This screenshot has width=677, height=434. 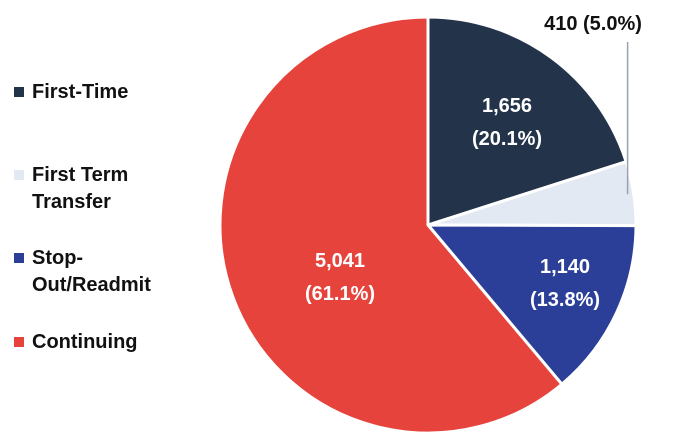 What do you see at coordinates (527, 121) in the screenshot?
I see `pie-slice-first-time` at bounding box center [527, 121].